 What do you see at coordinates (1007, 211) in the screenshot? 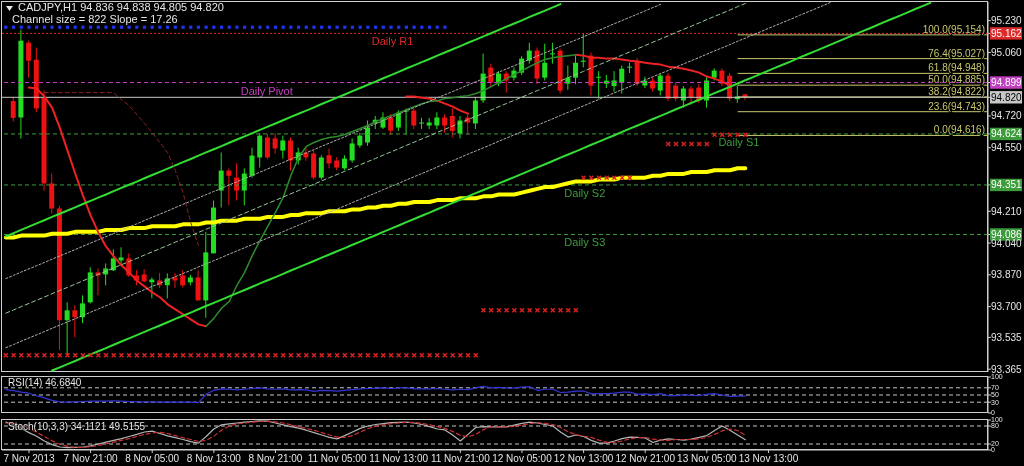
I see `y-tick-label: 94.210` at bounding box center [1007, 211].